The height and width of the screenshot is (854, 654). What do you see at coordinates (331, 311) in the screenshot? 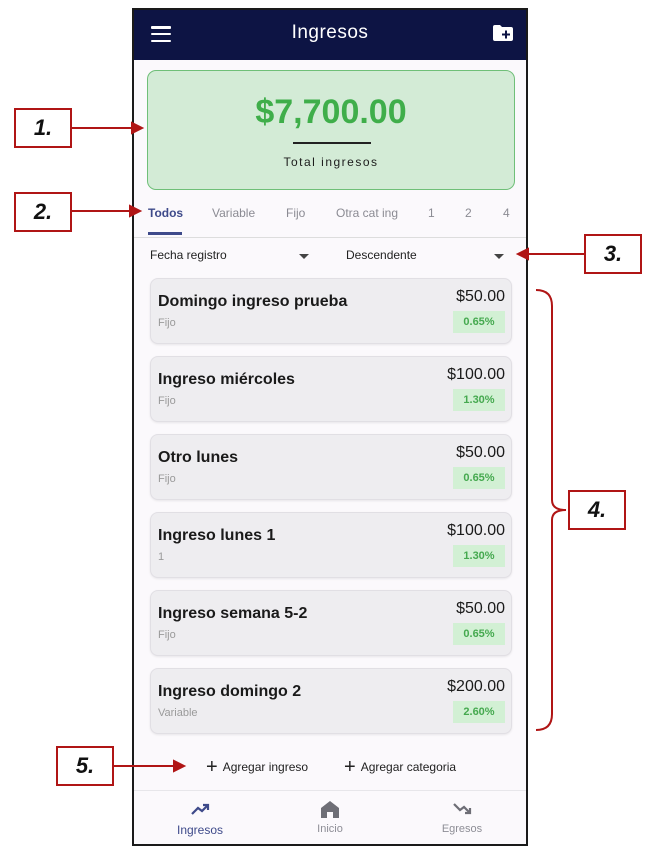
I see `income-item: Domingo ingreso prueba Fijo $50.00 0.65%` at bounding box center [331, 311].